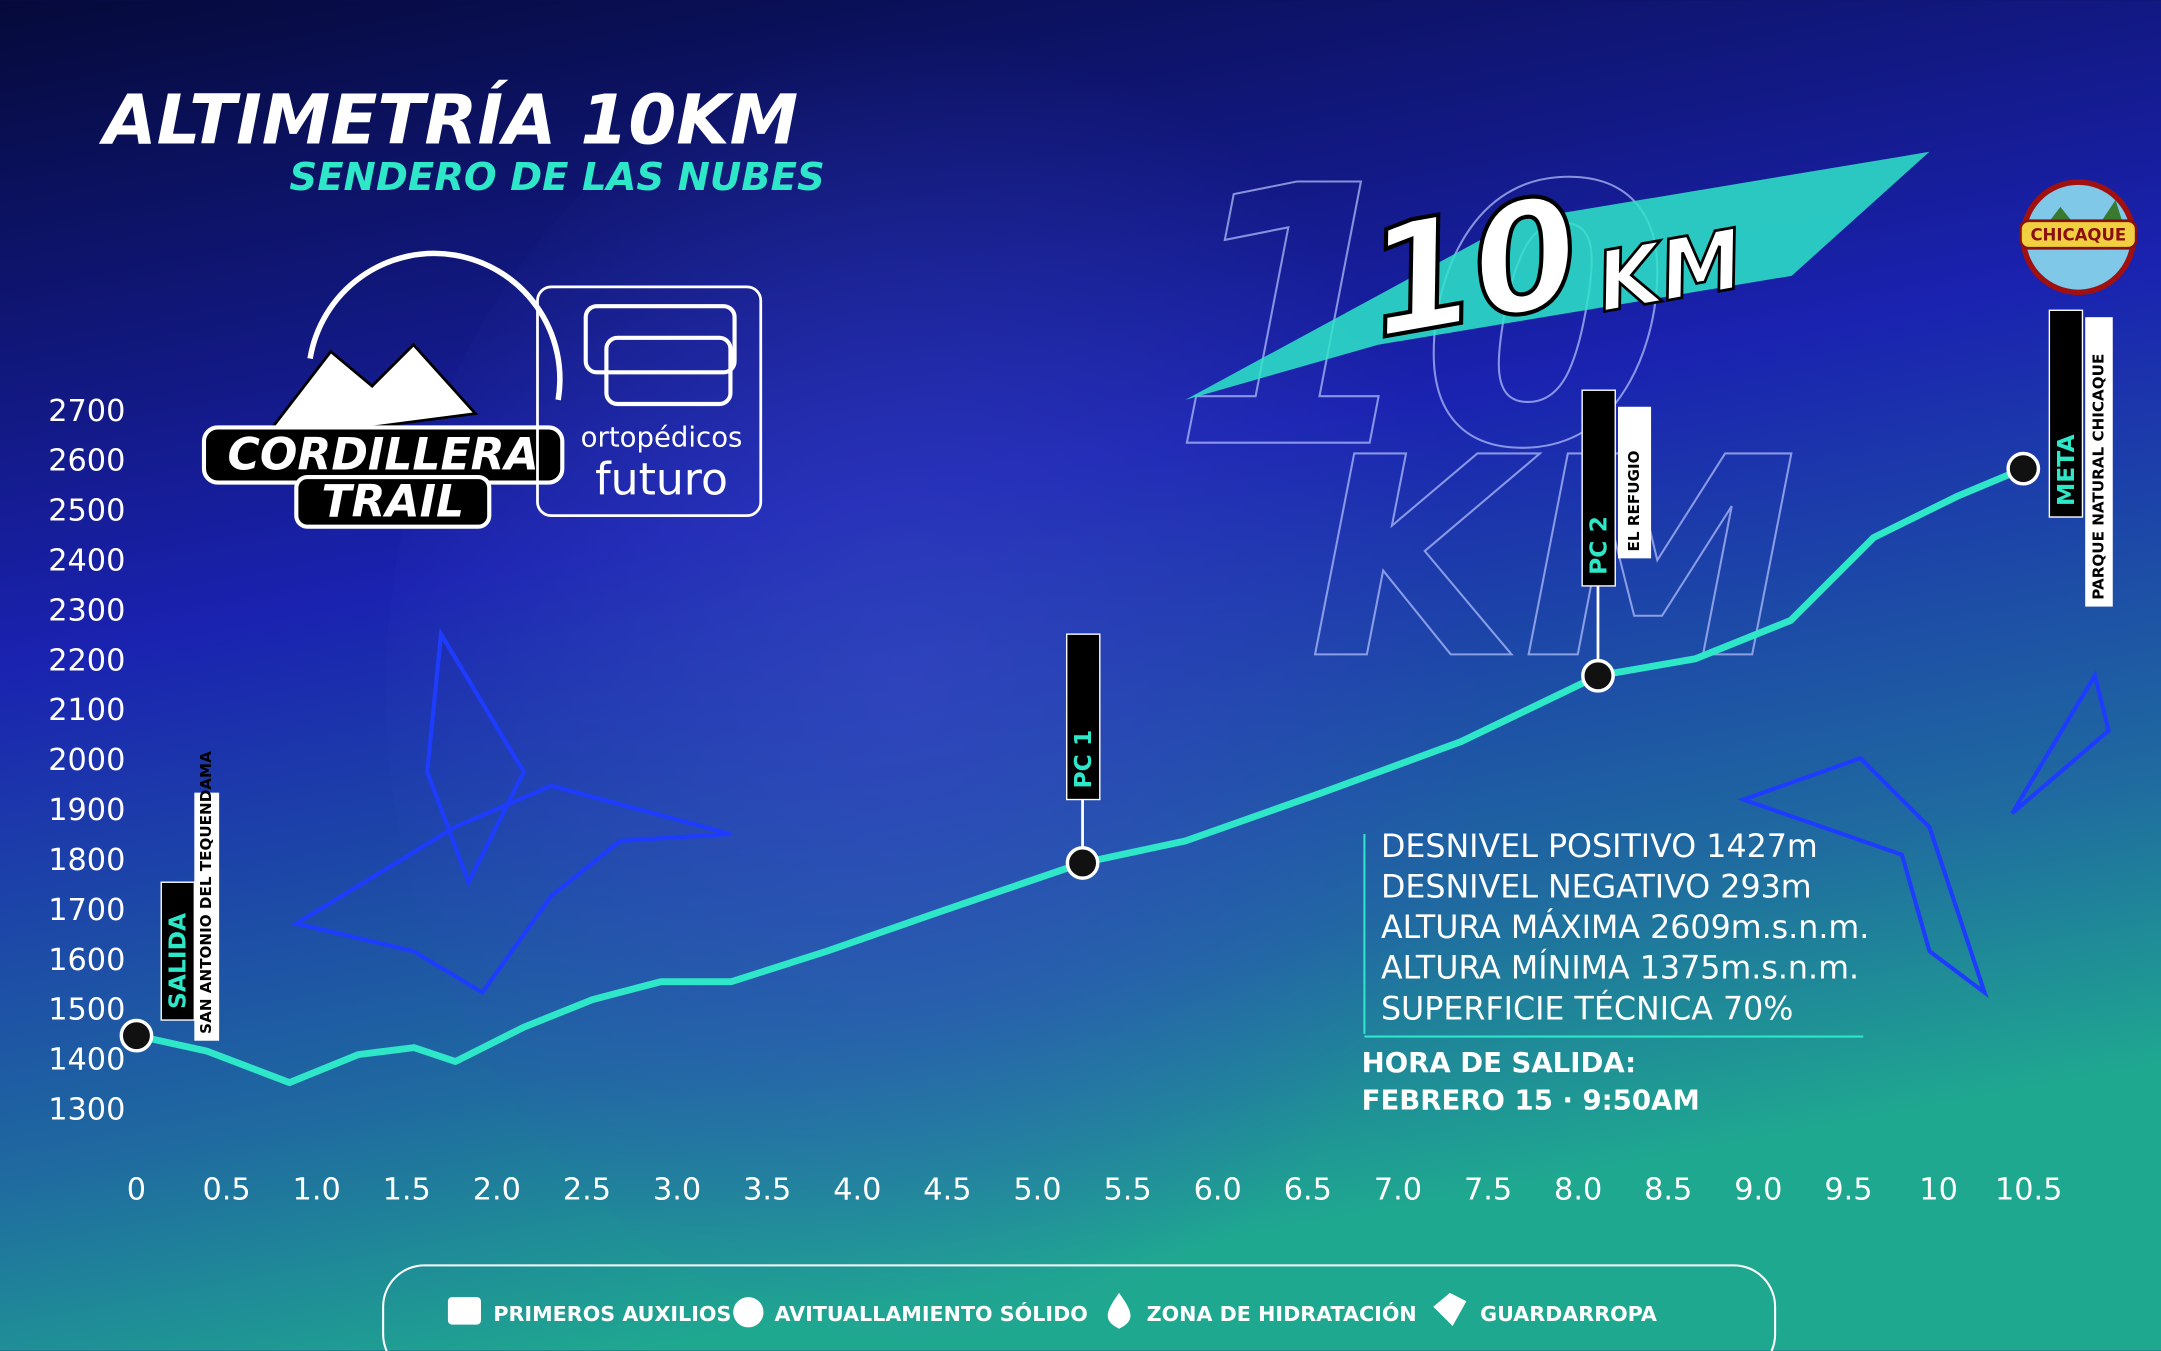 The width and height of the screenshot is (2161, 1351). I want to click on badge-number: 10, so click(1473, 267).